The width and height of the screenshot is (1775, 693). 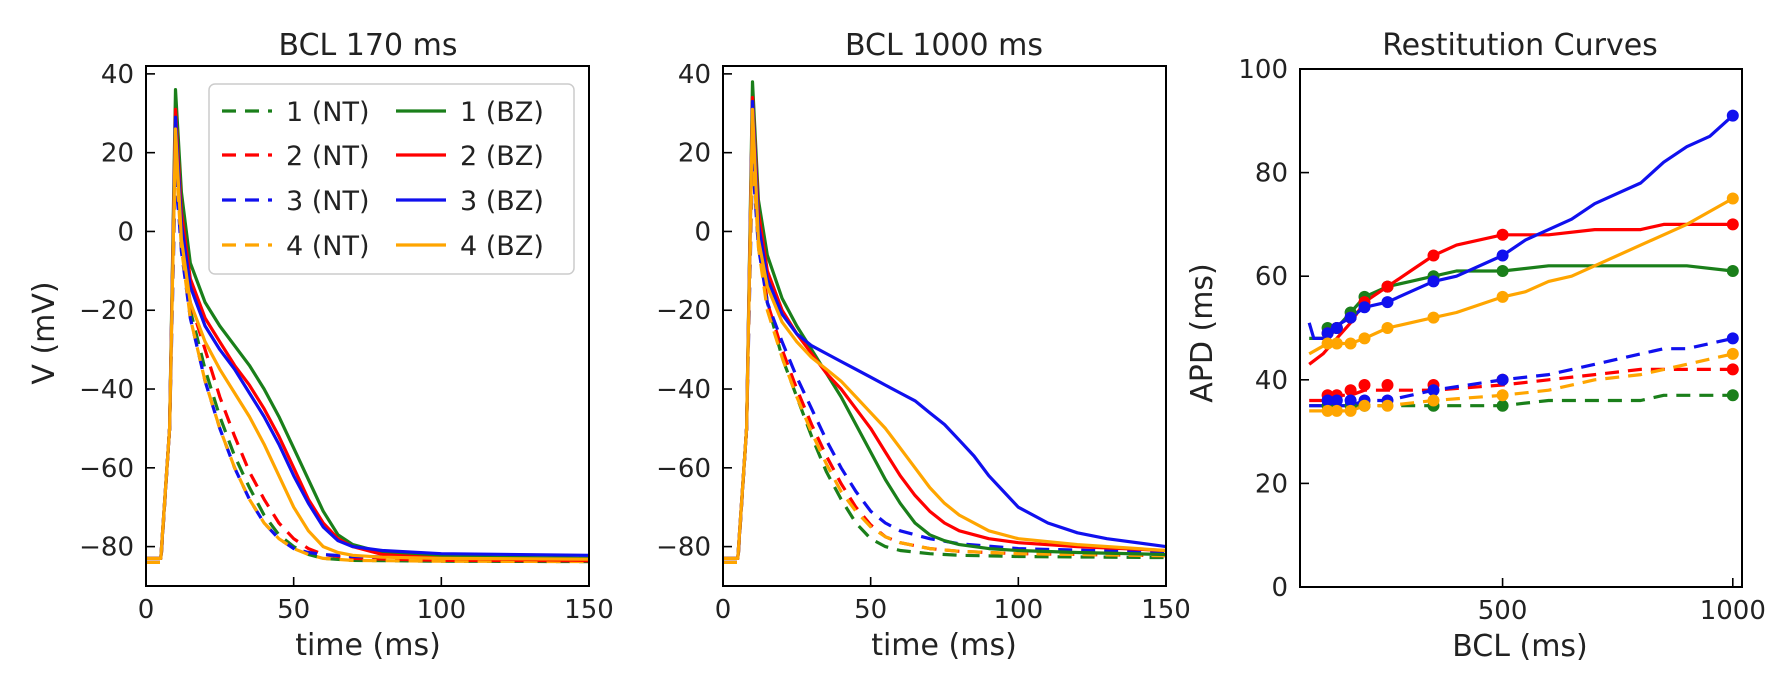 I want to click on y-tick-label: 100, so click(x=1263, y=70).